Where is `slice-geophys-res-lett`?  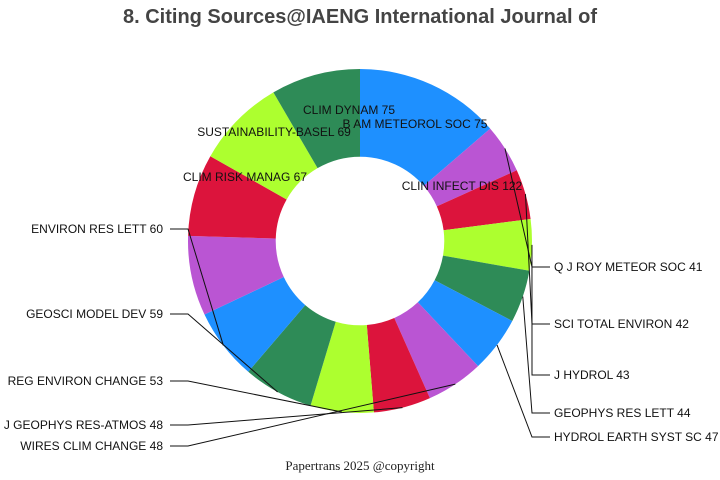
slice-geophys-res-lett is located at coordinates (482, 288).